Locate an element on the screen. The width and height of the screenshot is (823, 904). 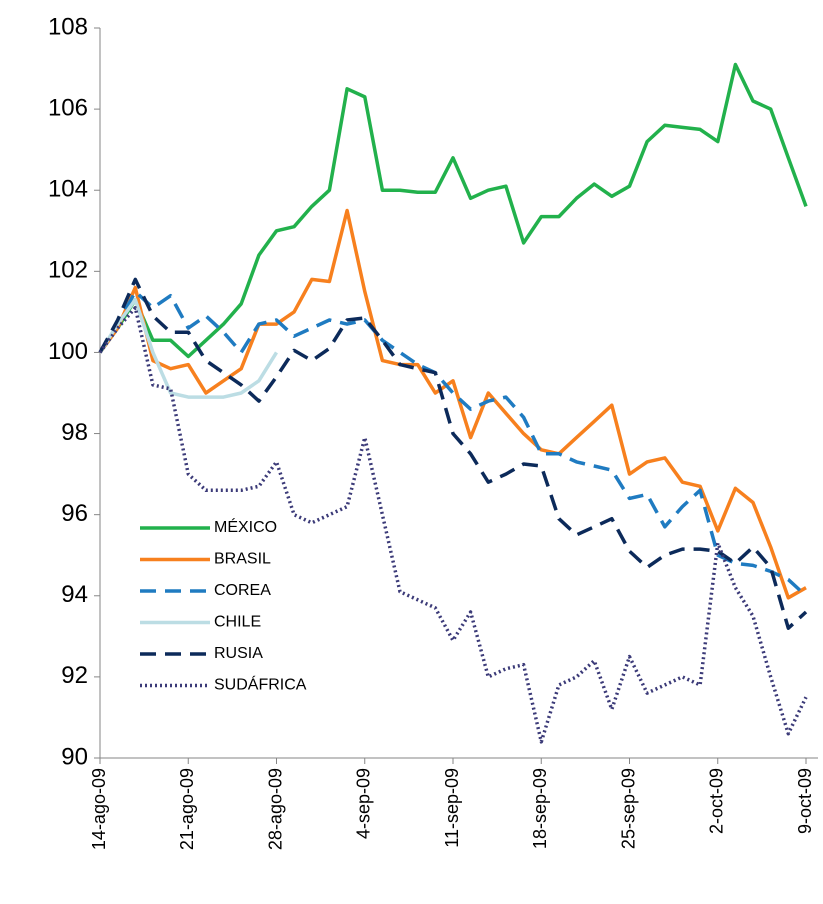
x-tick-label: 18-sep-09 is located at coordinates (540, 808).